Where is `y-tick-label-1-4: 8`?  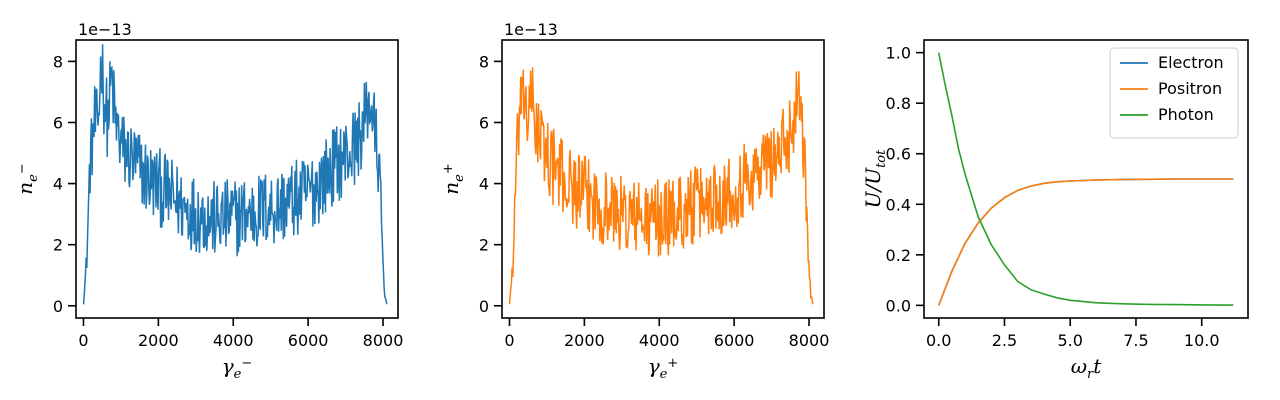 y-tick-label-1-4: 8 is located at coordinates (484, 61).